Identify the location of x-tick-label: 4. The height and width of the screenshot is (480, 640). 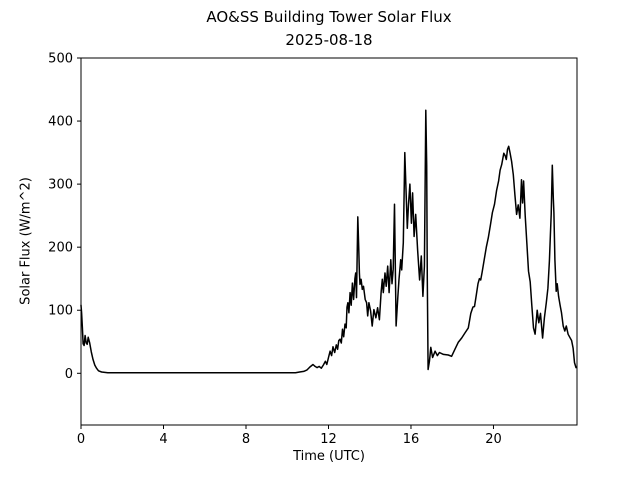
(163, 439).